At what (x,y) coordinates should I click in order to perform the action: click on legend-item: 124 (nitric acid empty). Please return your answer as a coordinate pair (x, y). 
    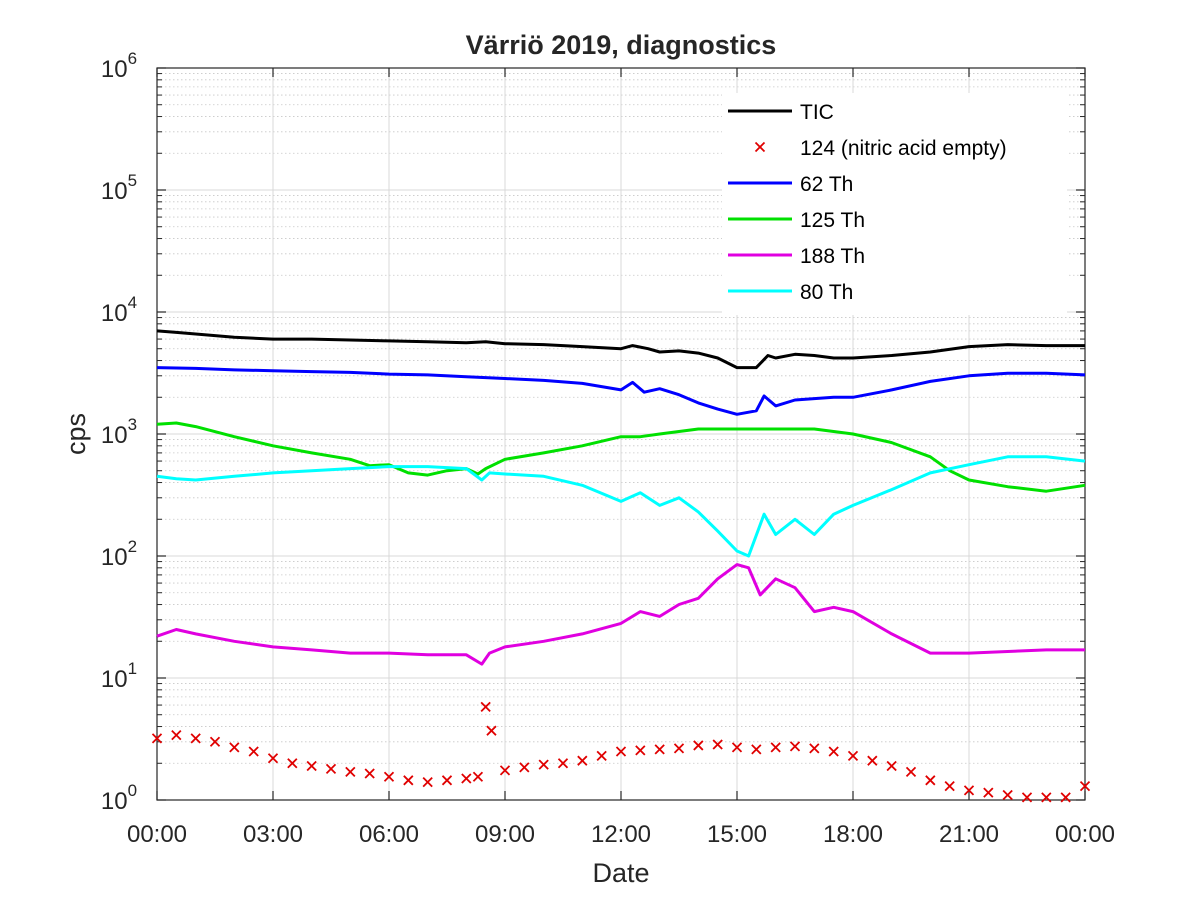
    Looking at the image, I should click on (880, 148).